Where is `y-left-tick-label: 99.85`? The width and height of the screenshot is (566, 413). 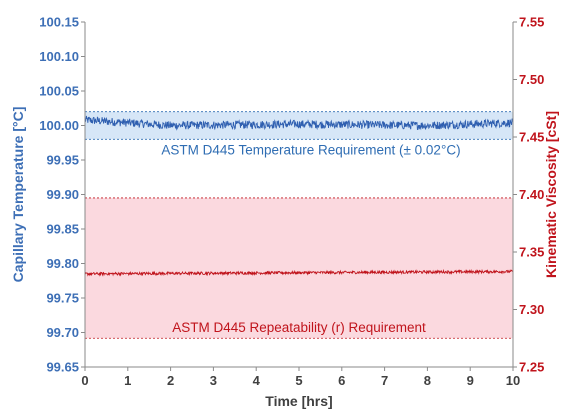
y-left-tick-label: 99.85 is located at coordinates (62, 229).